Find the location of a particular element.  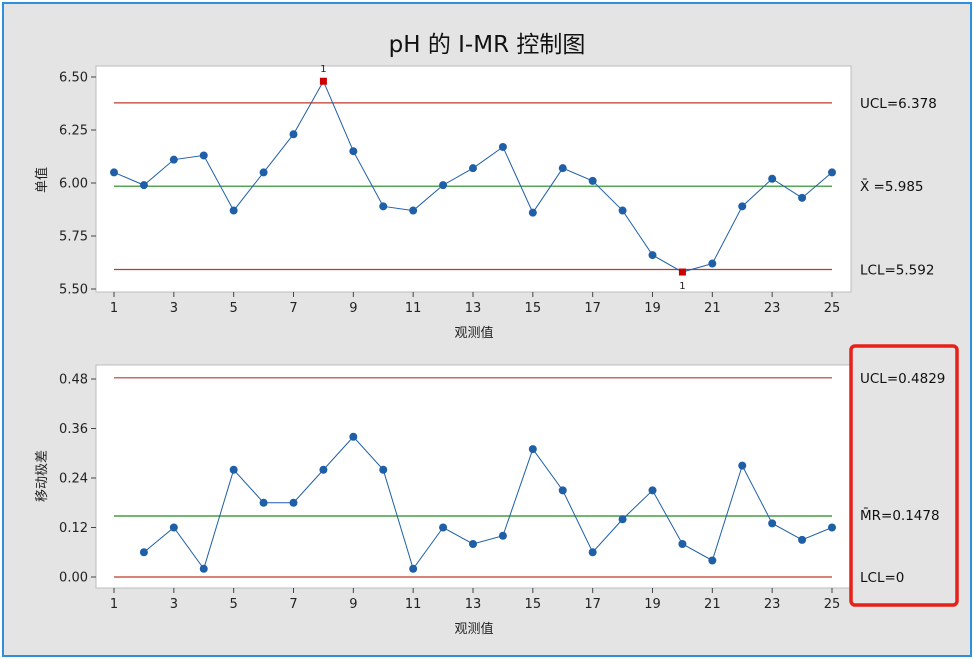

individuals-x-tick-label: 15 is located at coordinates (533, 308).